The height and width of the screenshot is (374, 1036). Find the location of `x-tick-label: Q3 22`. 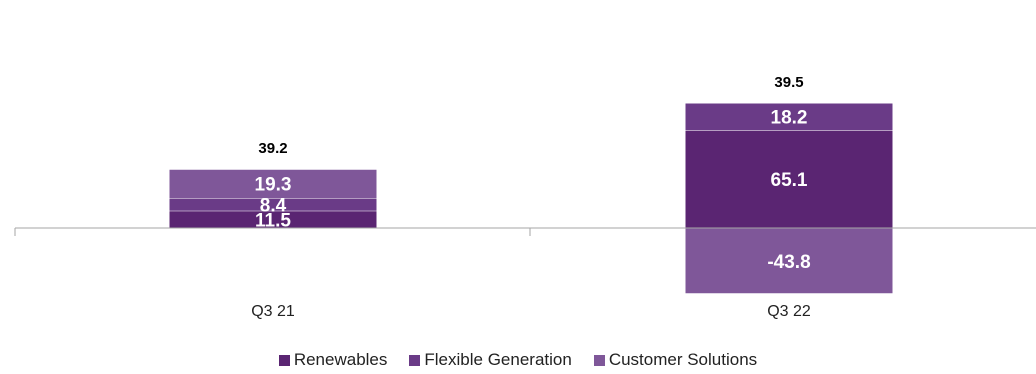

x-tick-label: Q3 22 is located at coordinates (789, 311).